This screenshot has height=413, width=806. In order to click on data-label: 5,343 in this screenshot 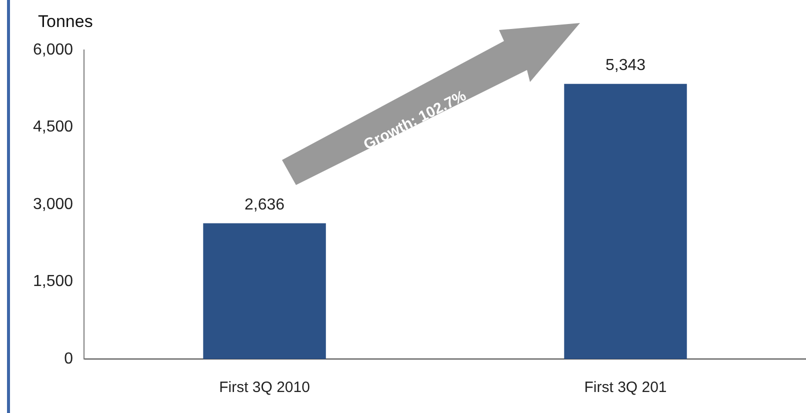, I will do `click(625, 65)`.